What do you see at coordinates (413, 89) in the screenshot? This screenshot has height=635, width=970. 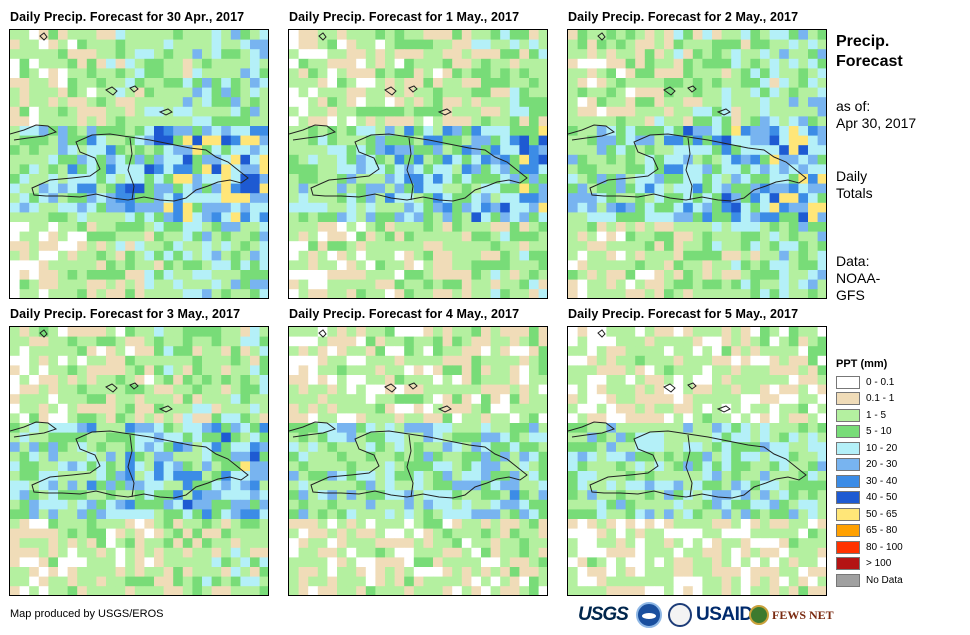 I see `island-outline` at bounding box center [413, 89].